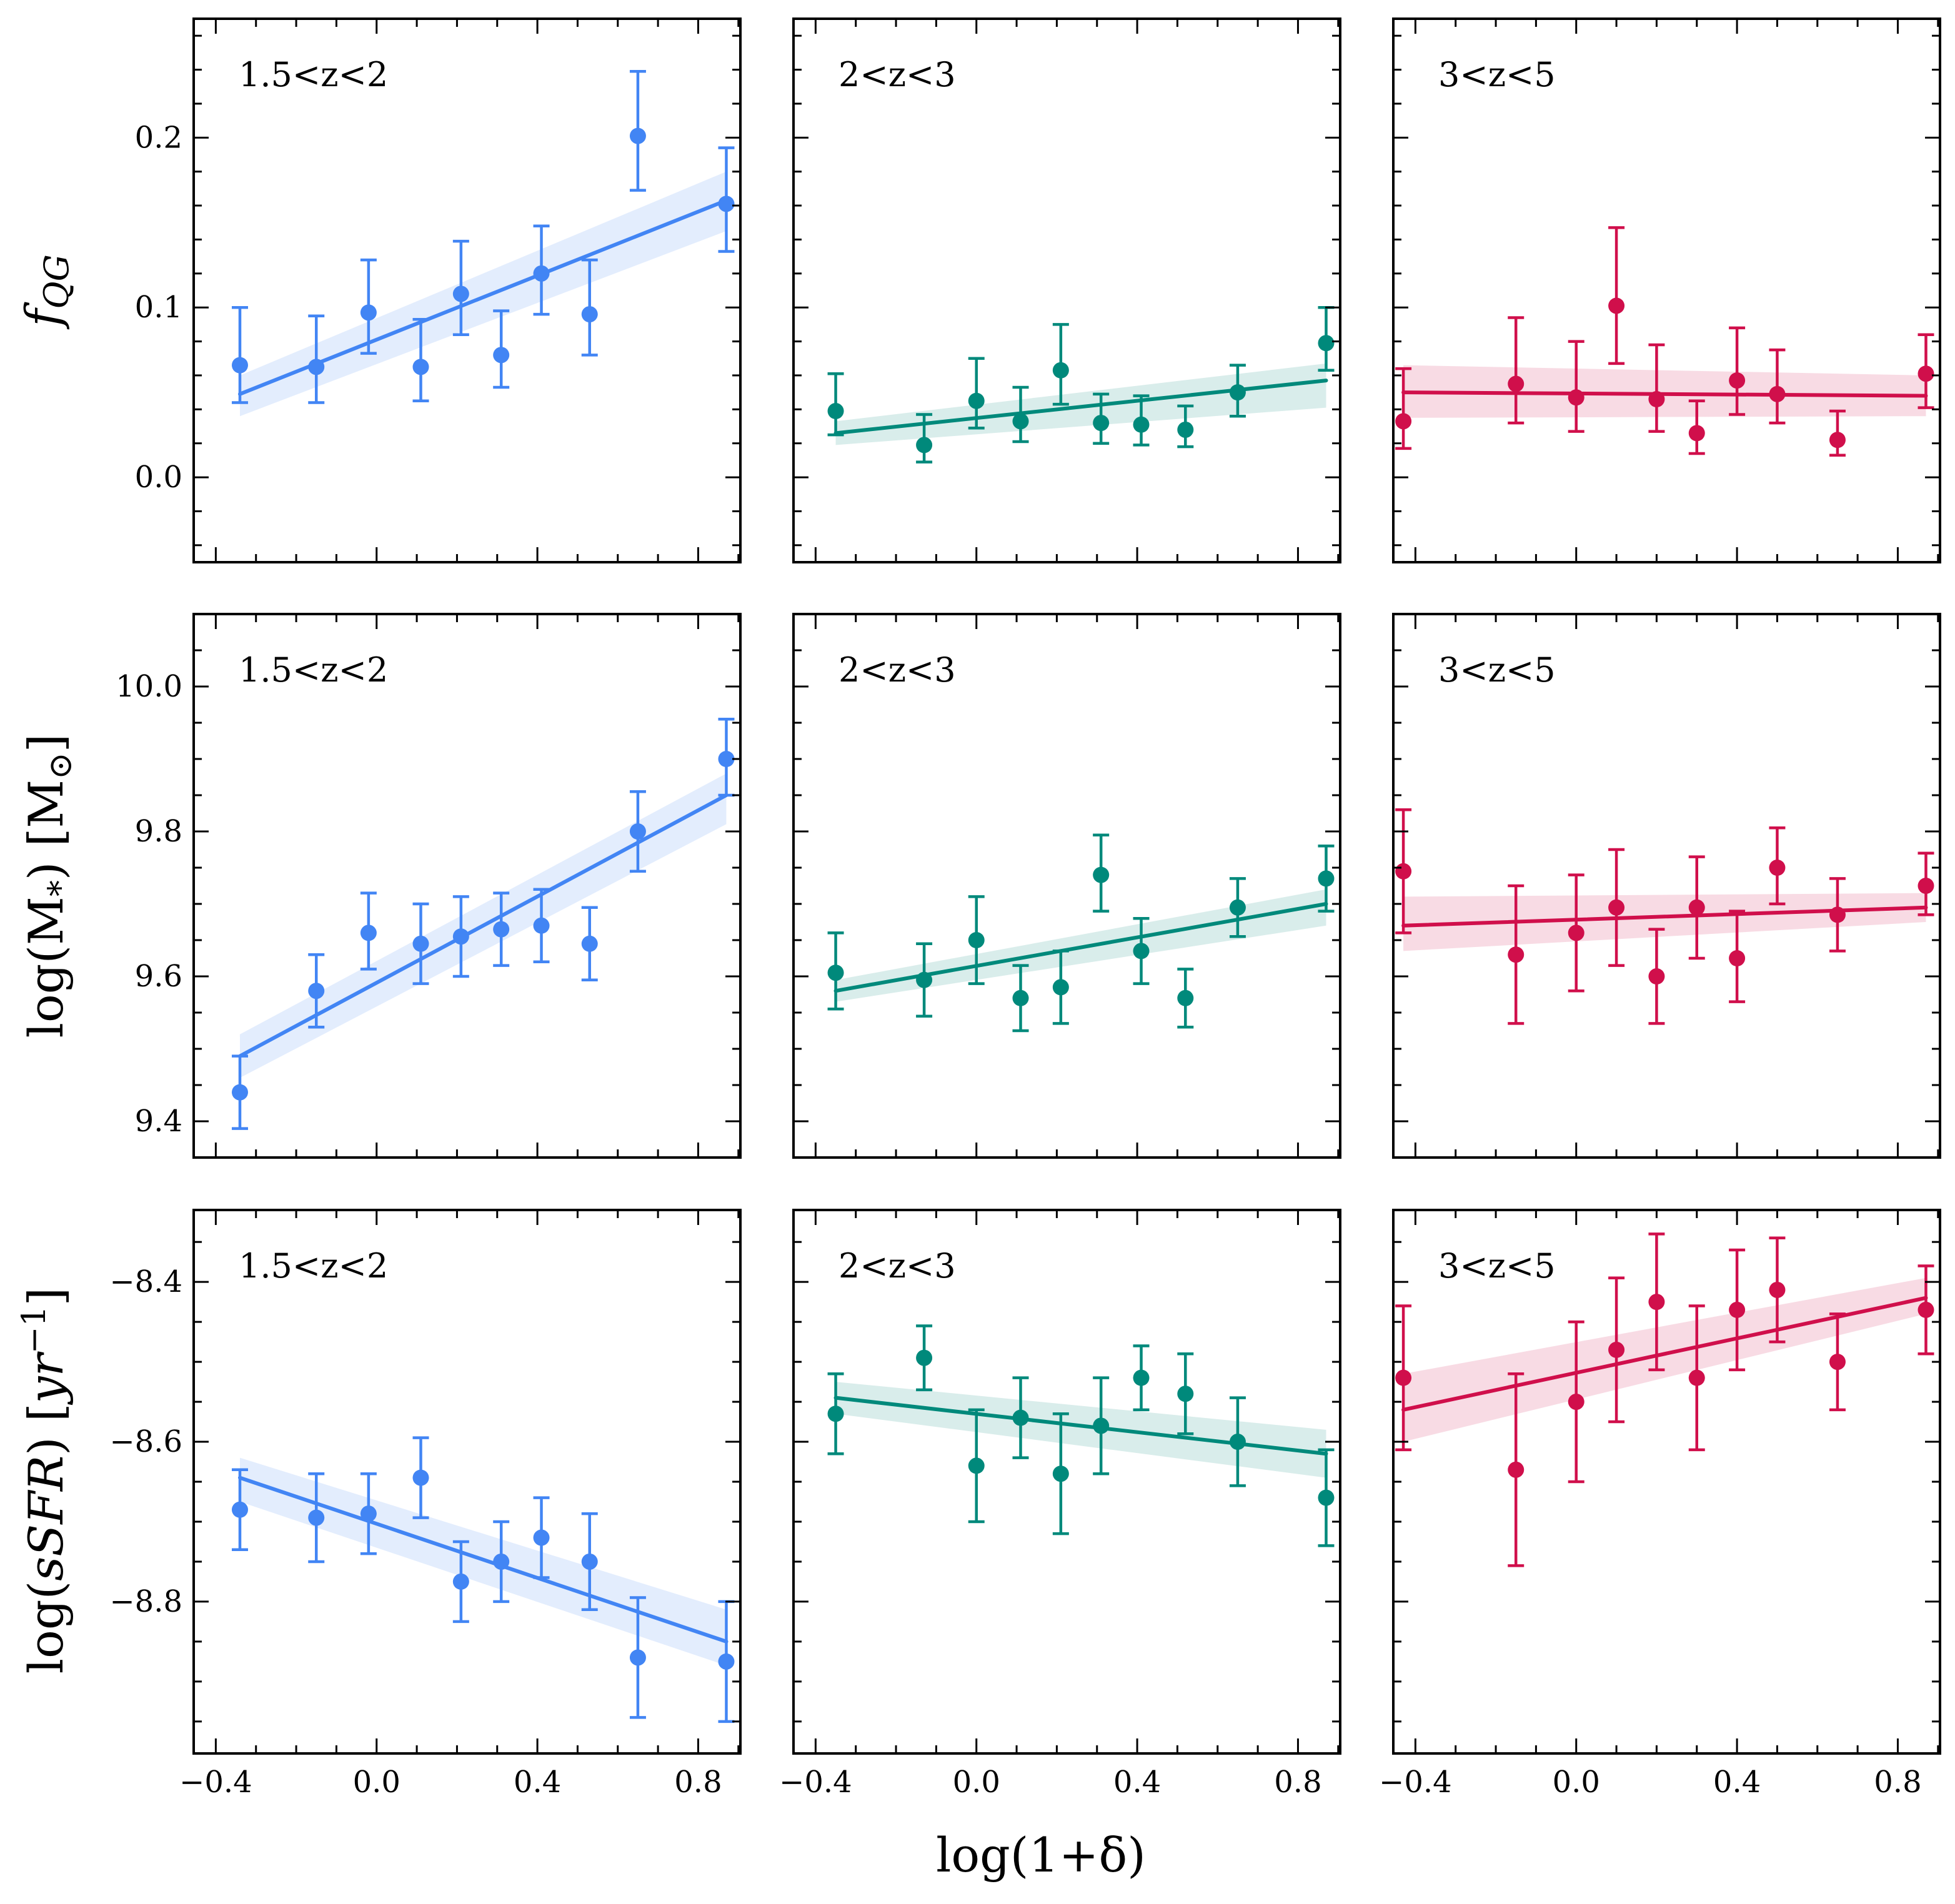 Image resolution: width=1955 pixels, height=1904 pixels. I want to click on y-tick-label: −8.4, so click(145, 1281).